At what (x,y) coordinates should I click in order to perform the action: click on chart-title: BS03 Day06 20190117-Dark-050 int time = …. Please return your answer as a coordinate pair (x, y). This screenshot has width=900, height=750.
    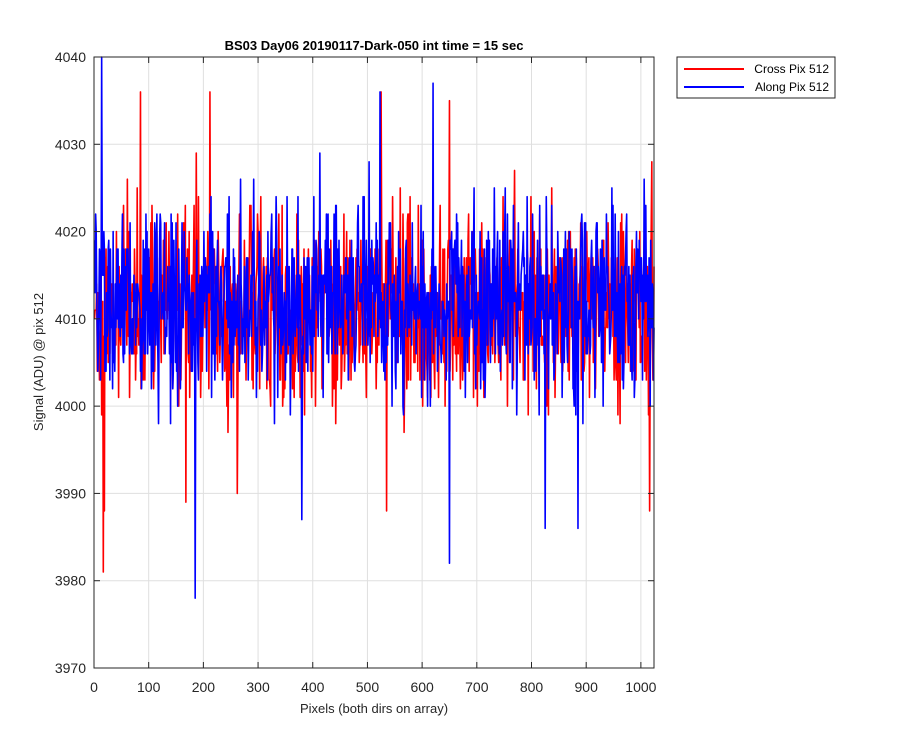
    Looking at the image, I should click on (374, 45).